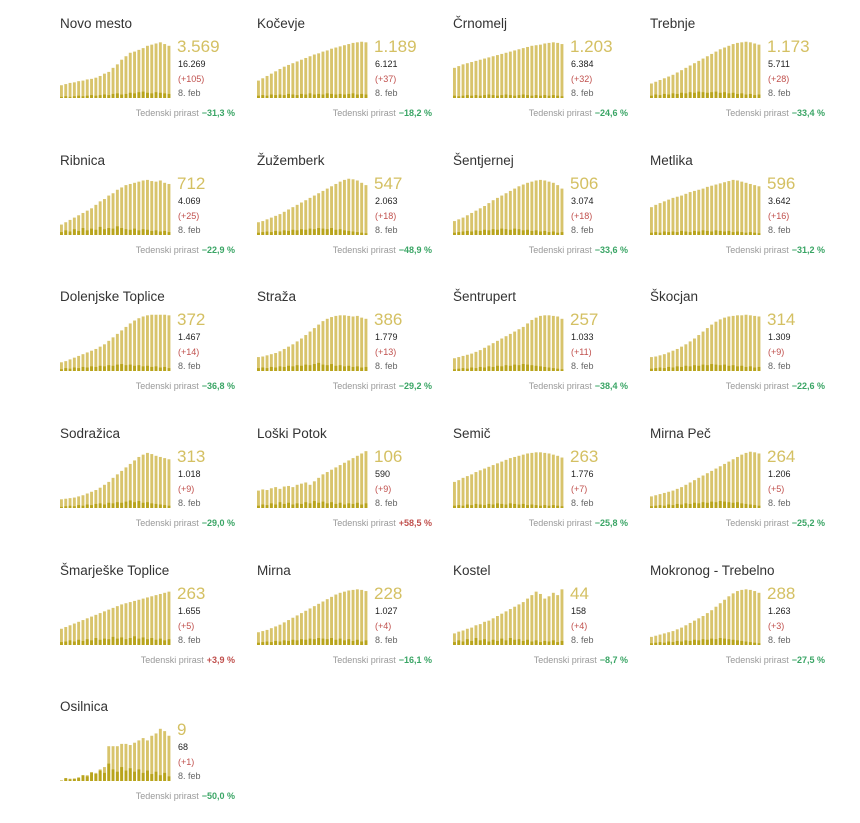 This screenshot has width=860, height=823. Describe the element at coordinates (312, 479) in the screenshot. I see `active-cases-bar-chart` at that location.